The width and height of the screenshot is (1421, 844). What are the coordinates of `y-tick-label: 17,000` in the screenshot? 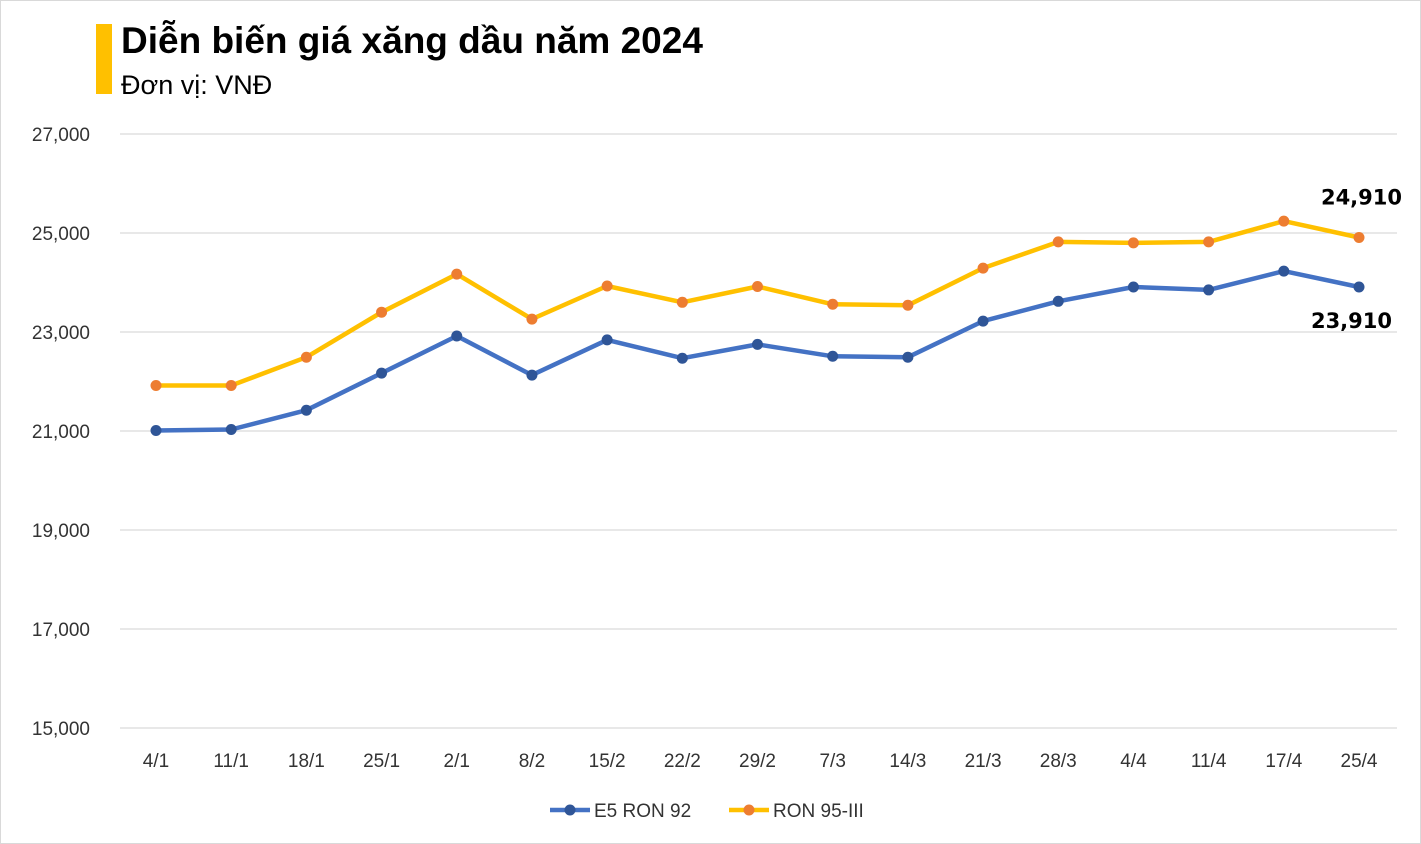 It's located at (61, 630).